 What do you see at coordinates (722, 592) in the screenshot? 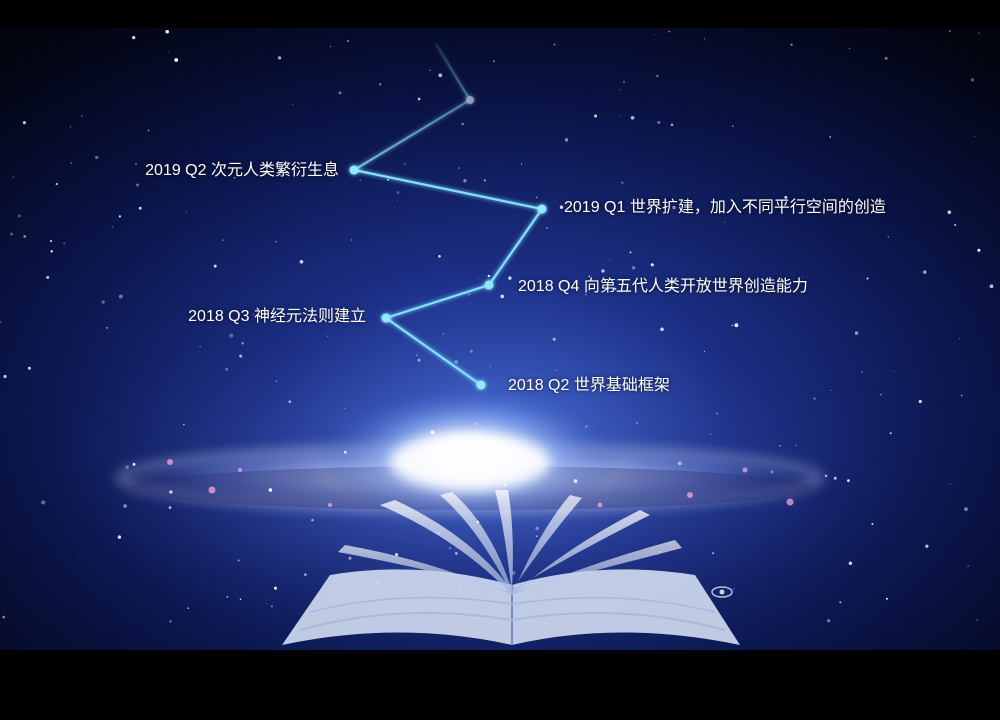
I see `small-galaxy-icon` at bounding box center [722, 592].